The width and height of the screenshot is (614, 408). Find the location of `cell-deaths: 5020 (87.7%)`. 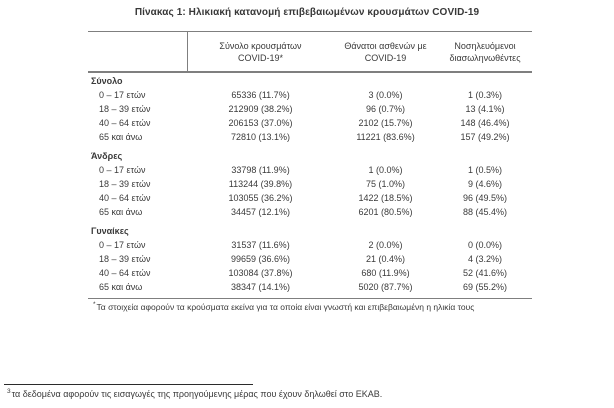

cell-deaths: 5020 (87.7%) is located at coordinates (385, 287).